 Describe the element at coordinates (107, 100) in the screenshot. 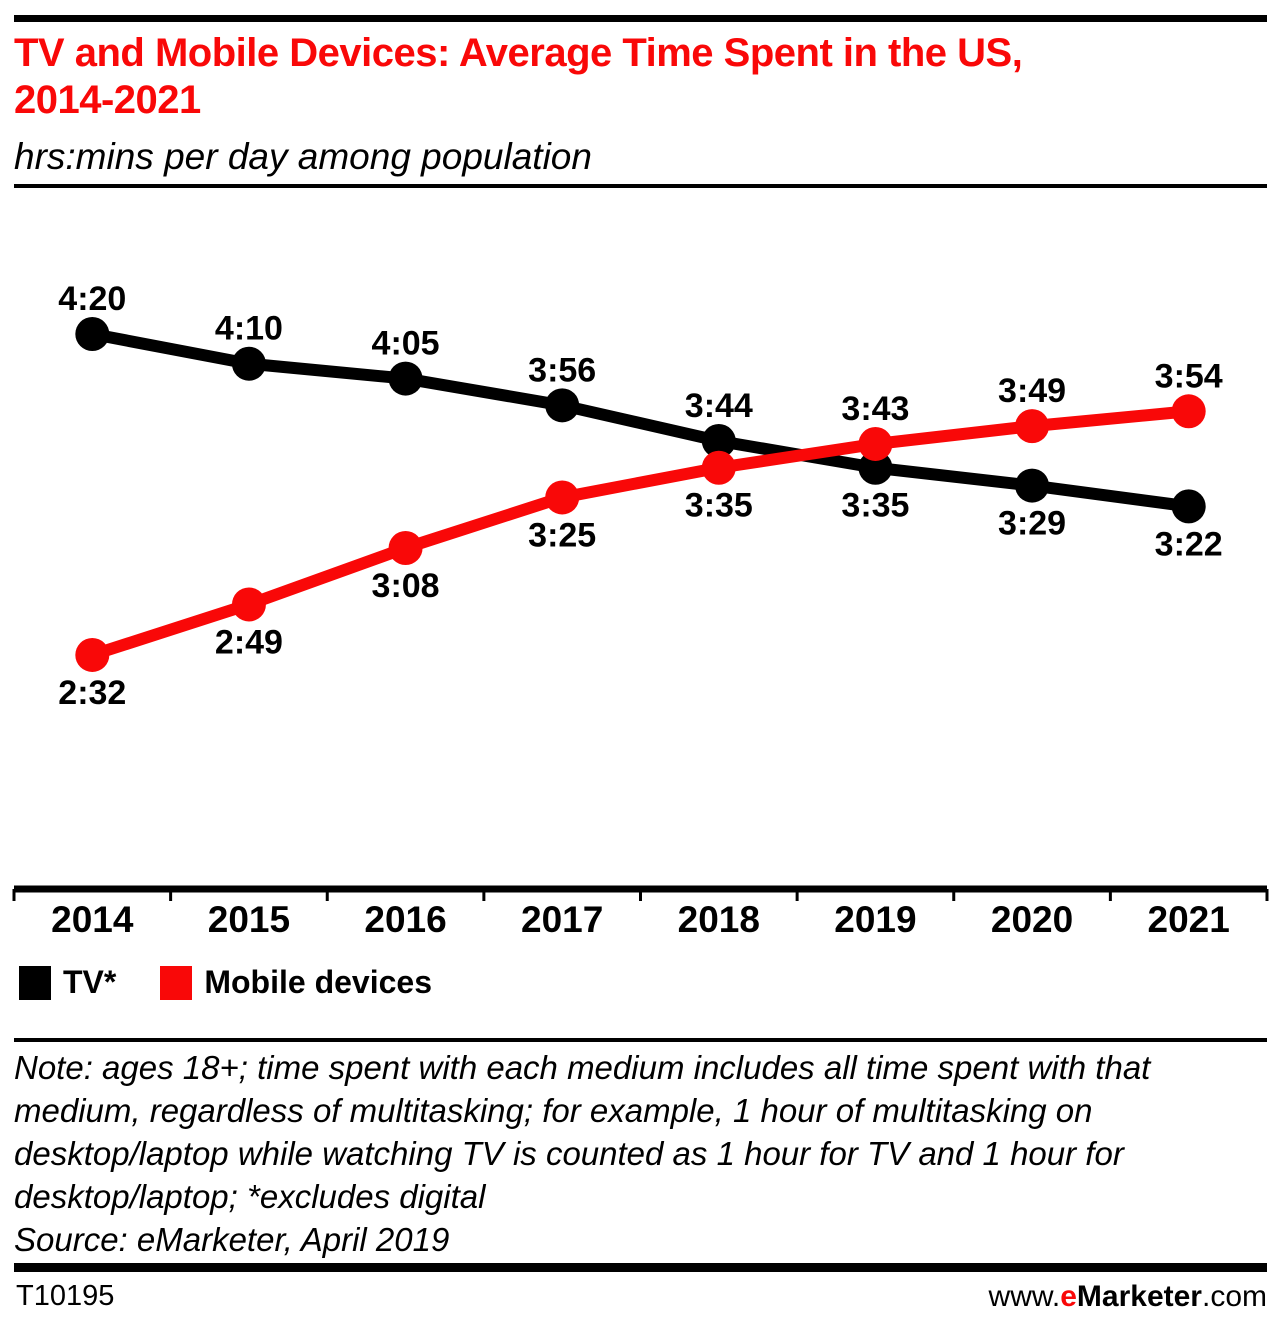

I see `chart-title-line2: 2014-2021` at that location.